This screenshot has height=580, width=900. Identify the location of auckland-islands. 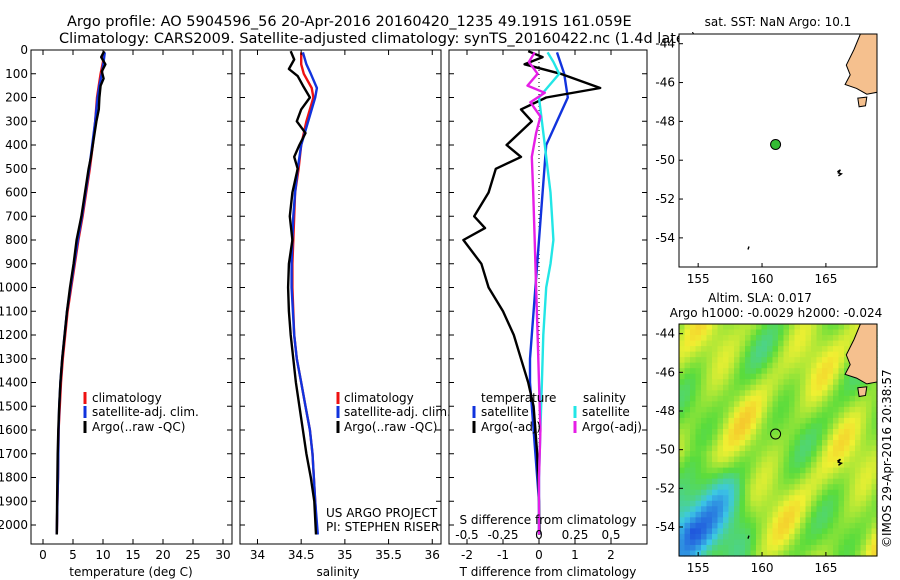
(840, 173).